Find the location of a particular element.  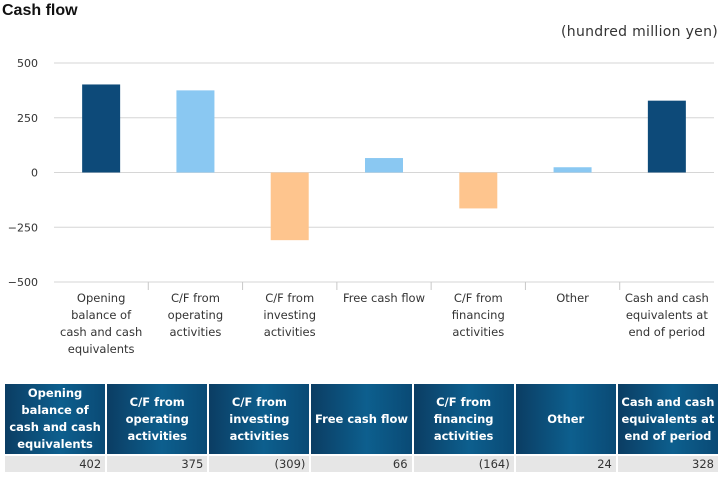

x-tick-label: Free cash flow is located at coordinates (384, 298).